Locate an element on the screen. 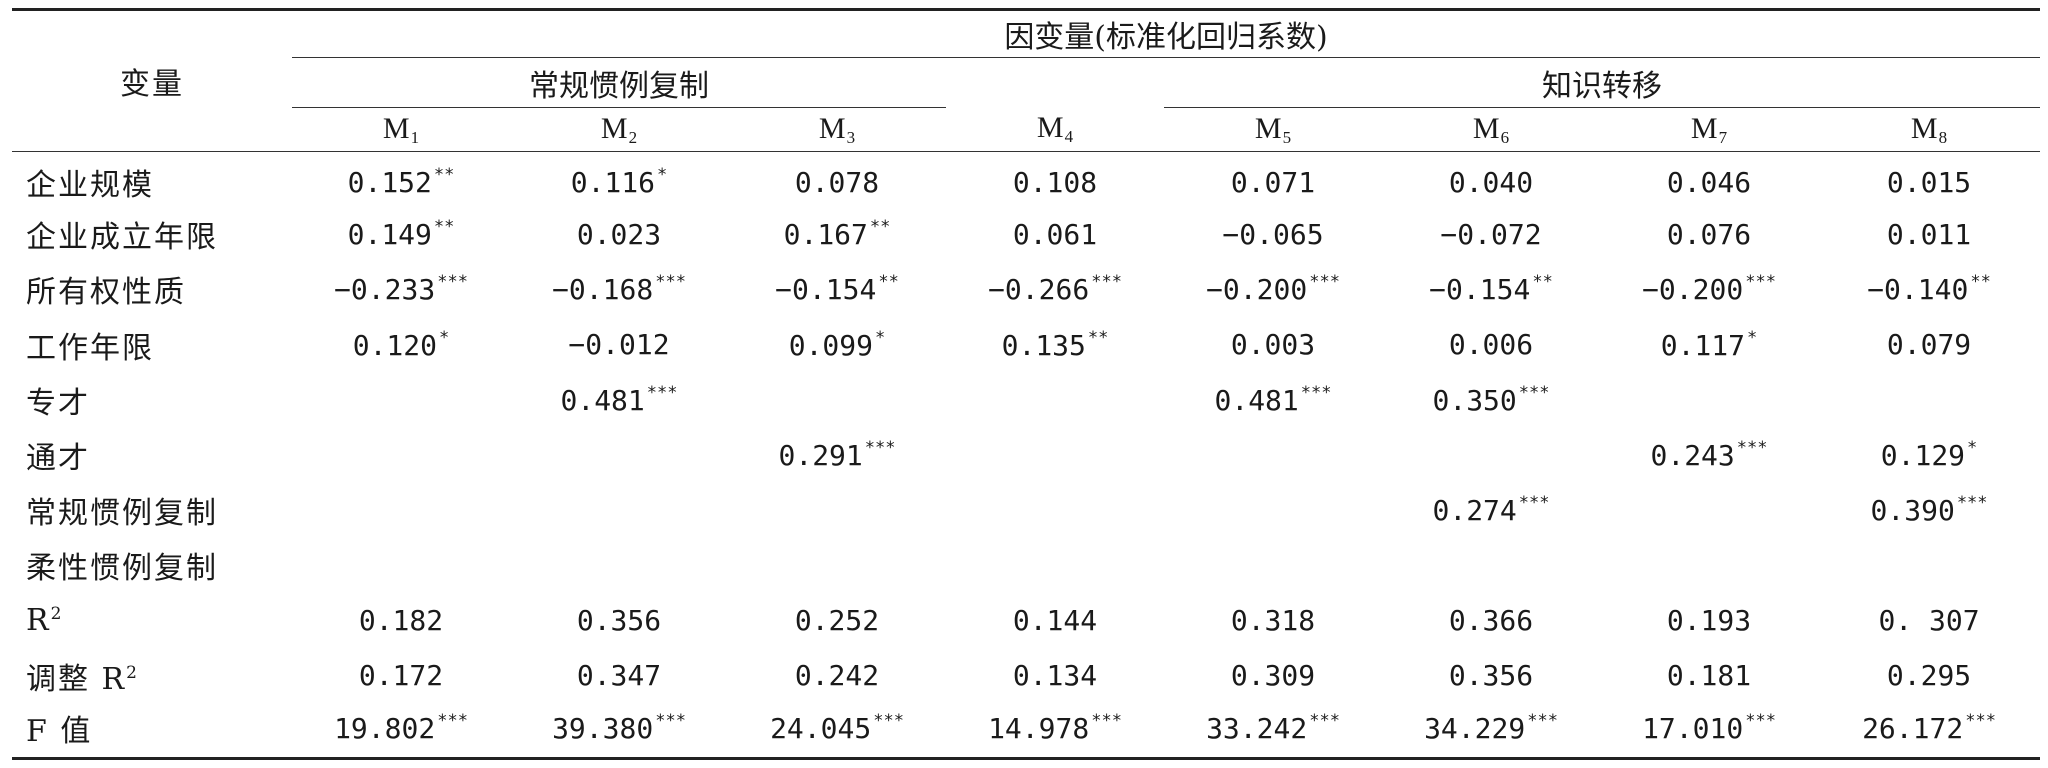 The width and height of the screenshot is (2048, 768). coefficient-value: 0.117 is located at coordinates (1703, 345).